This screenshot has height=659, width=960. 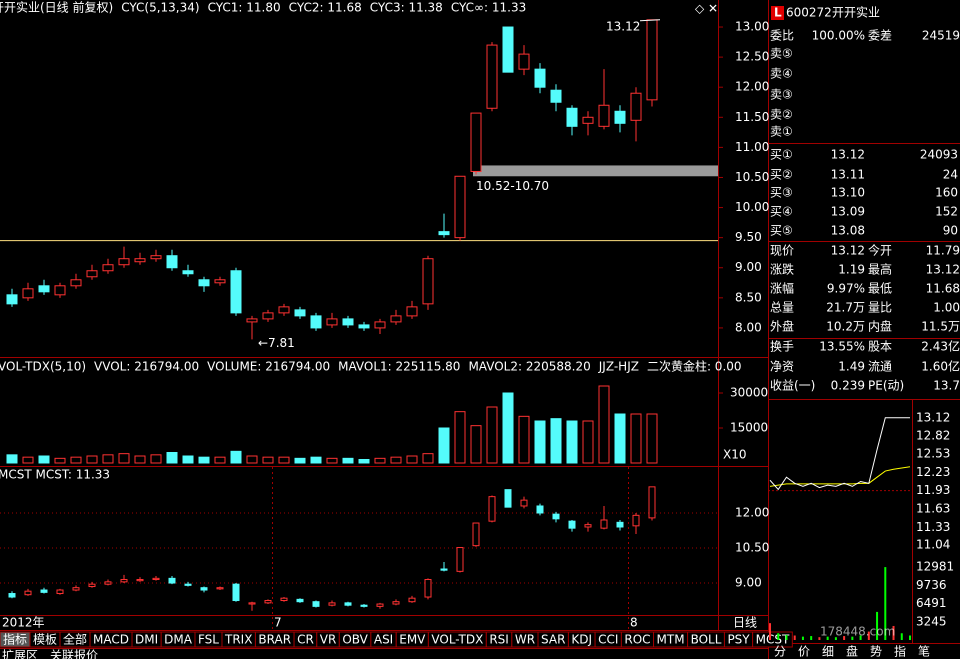 I want to click on tab: CCI, so click(x=608, y=639).